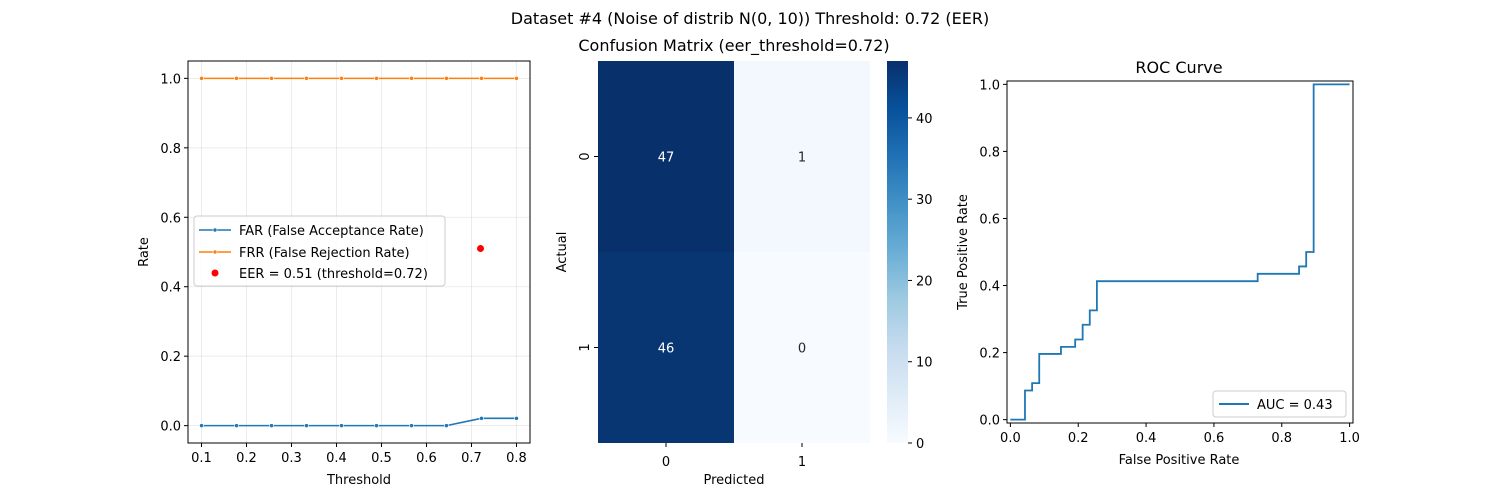  Describe the element at coordinates (215, 230) in the screenshot. I see `legend-far-marker` at that location.